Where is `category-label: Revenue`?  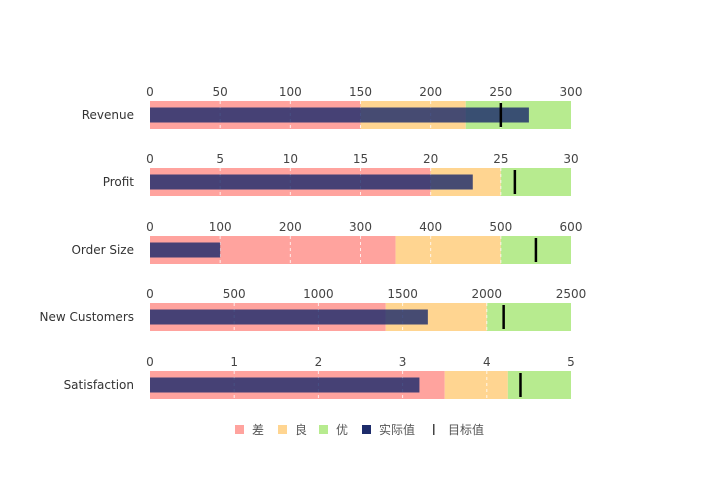 category-label: Revenue is located at coordinates (108, 115).